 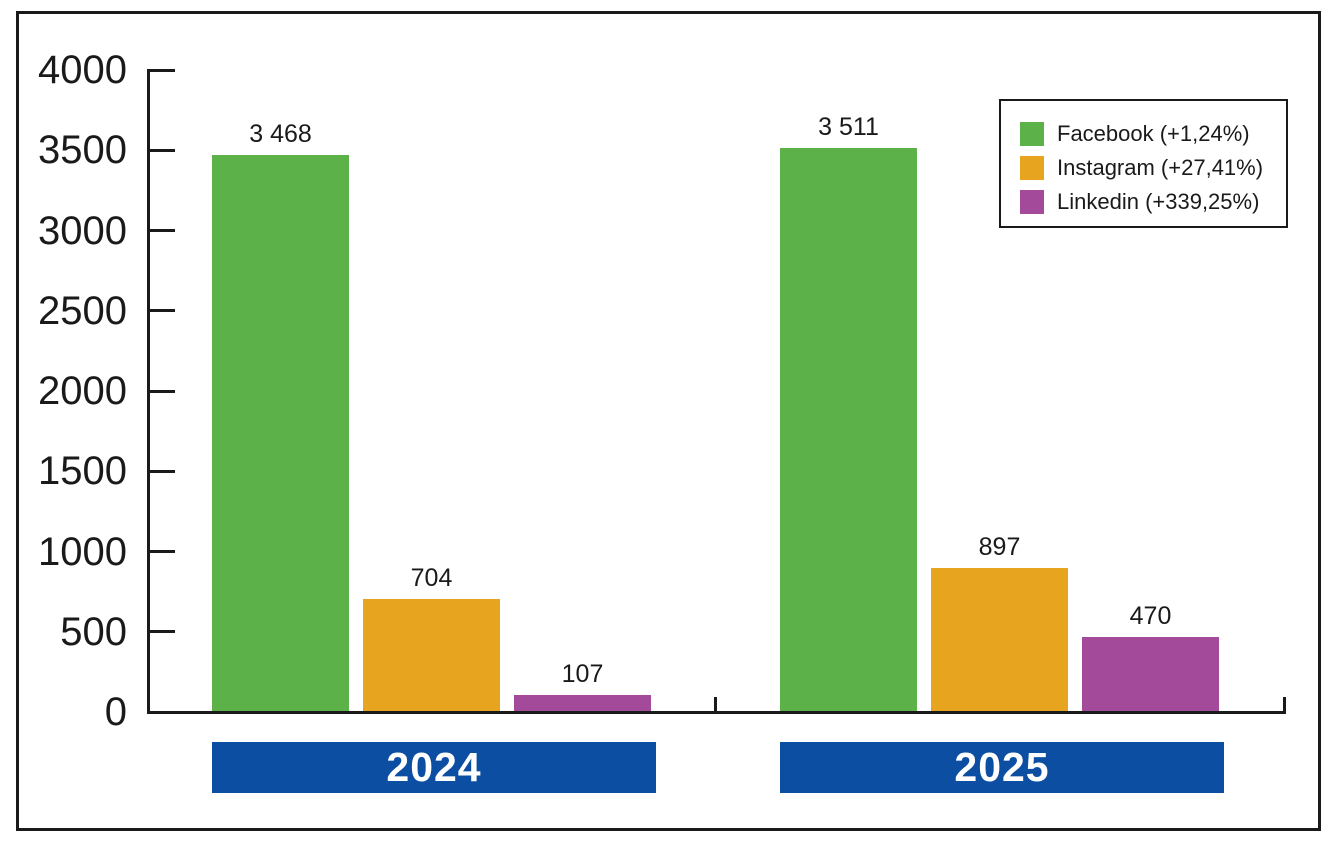 I want to click on bar-value-label: 704, so click(x=431, y=578).